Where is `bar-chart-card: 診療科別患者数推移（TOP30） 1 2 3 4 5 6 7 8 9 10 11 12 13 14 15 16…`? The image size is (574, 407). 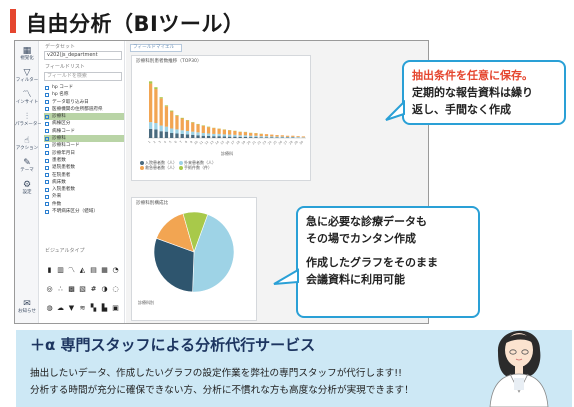
bar-chart-card: 診療科別患者数推移（TOP30） 1 2 3 4 5 6 7 8 9 10 11 12 13 14 15 16… is located at coordinates (221, 118).